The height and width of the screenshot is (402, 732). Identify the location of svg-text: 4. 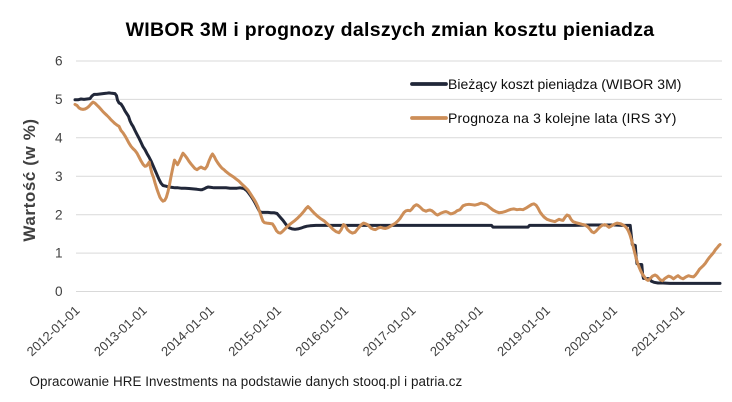
(59, 137).